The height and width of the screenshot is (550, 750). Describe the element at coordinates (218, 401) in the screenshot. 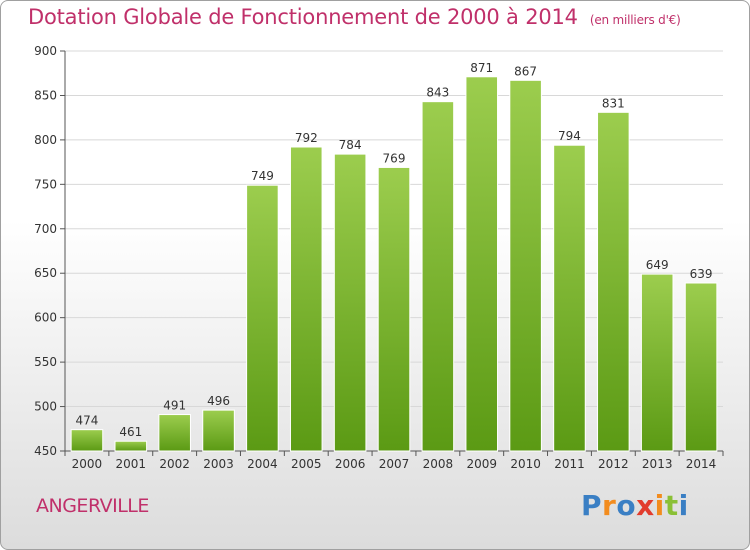

I see `data-label-2003: 496` at that location.